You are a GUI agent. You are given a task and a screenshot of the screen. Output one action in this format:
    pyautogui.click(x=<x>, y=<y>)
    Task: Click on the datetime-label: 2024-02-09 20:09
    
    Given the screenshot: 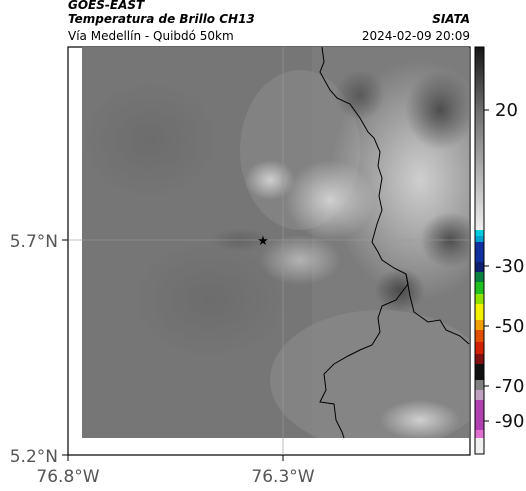 What is the action you would take?
    pyautogui.click(x=415, y=36)
    